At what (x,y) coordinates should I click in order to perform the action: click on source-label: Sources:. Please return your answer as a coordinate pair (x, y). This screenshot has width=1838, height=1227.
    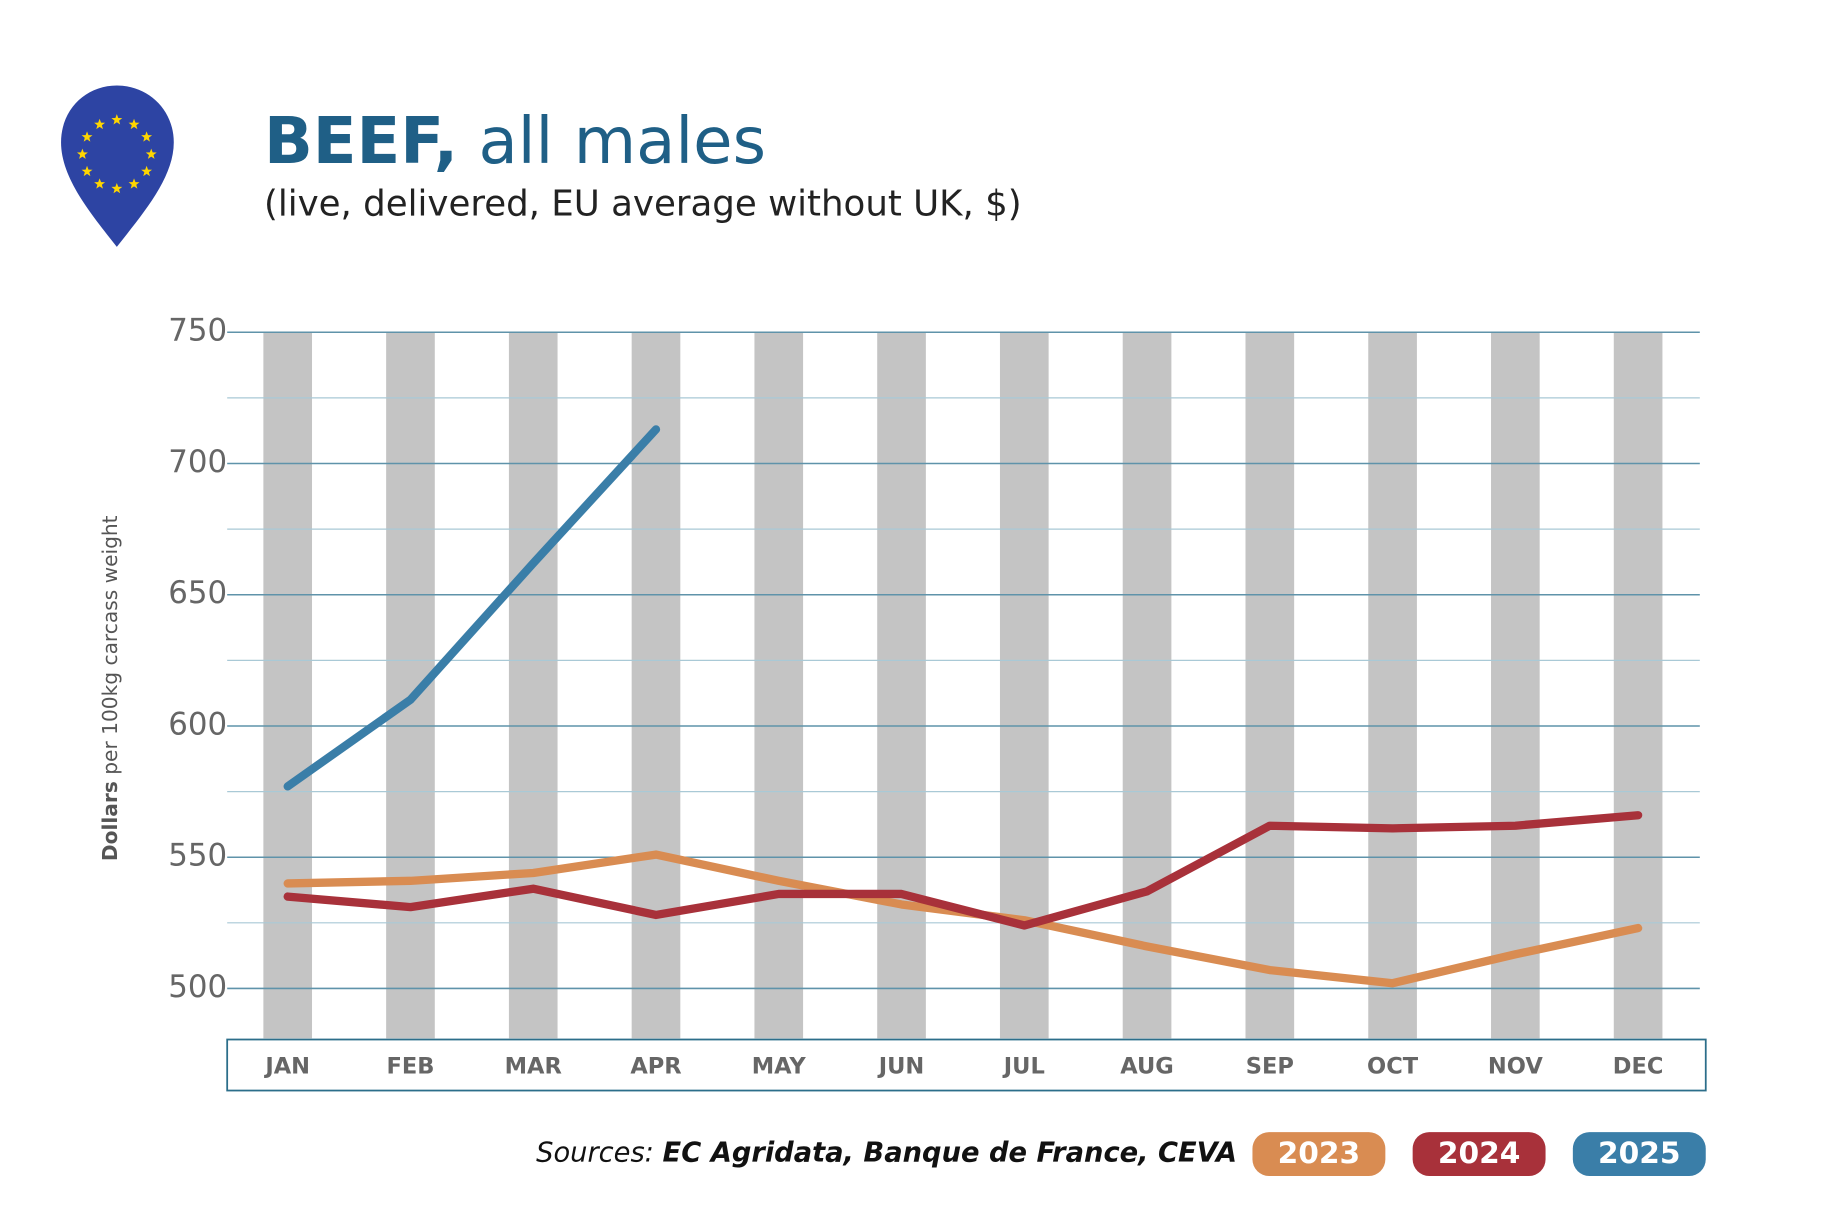
    Looking at the image, I should click on (595, 1152).